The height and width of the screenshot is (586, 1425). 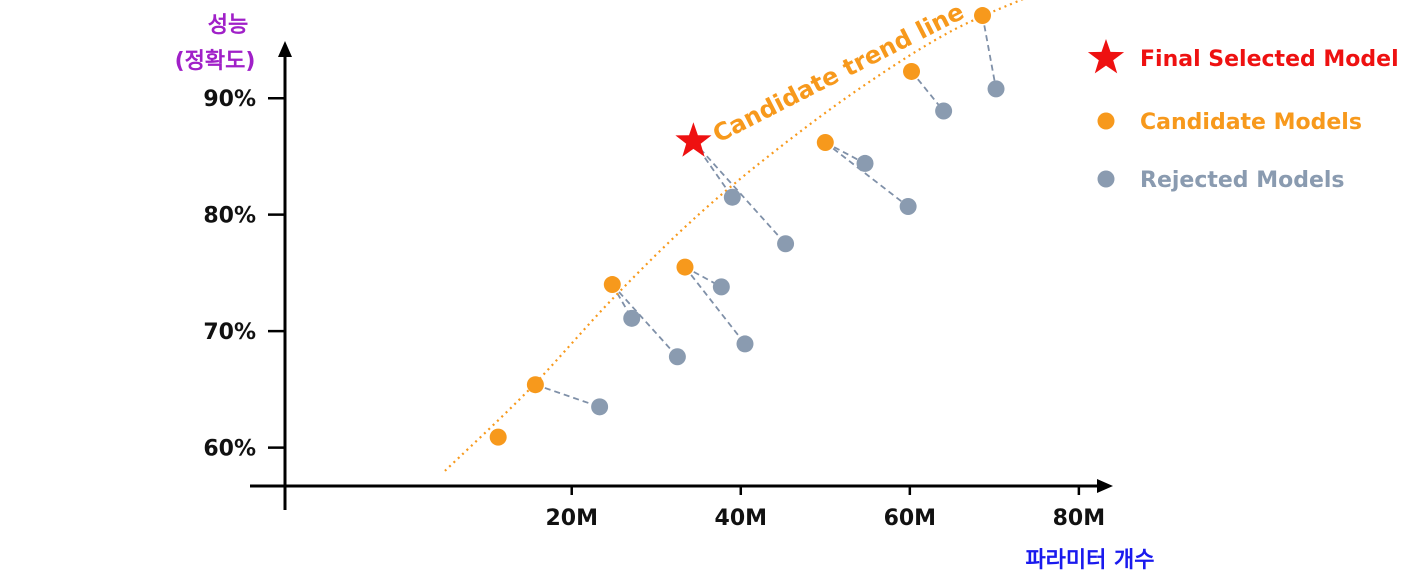 What do you see at coordinates (229, 332) in the screenshot?
I see `y-tick-label: 70%` at bounding box center [229, 332].